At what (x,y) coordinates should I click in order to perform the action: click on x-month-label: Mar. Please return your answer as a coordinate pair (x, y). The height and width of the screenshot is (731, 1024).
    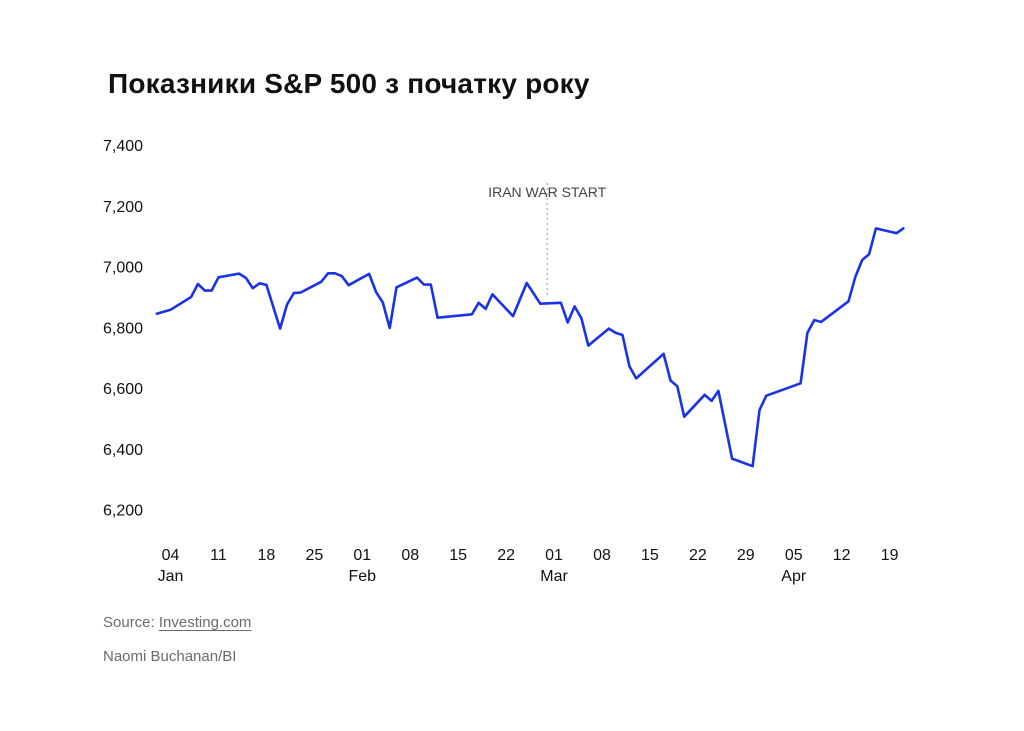
    Looking at the image, I should click on (554, 576).